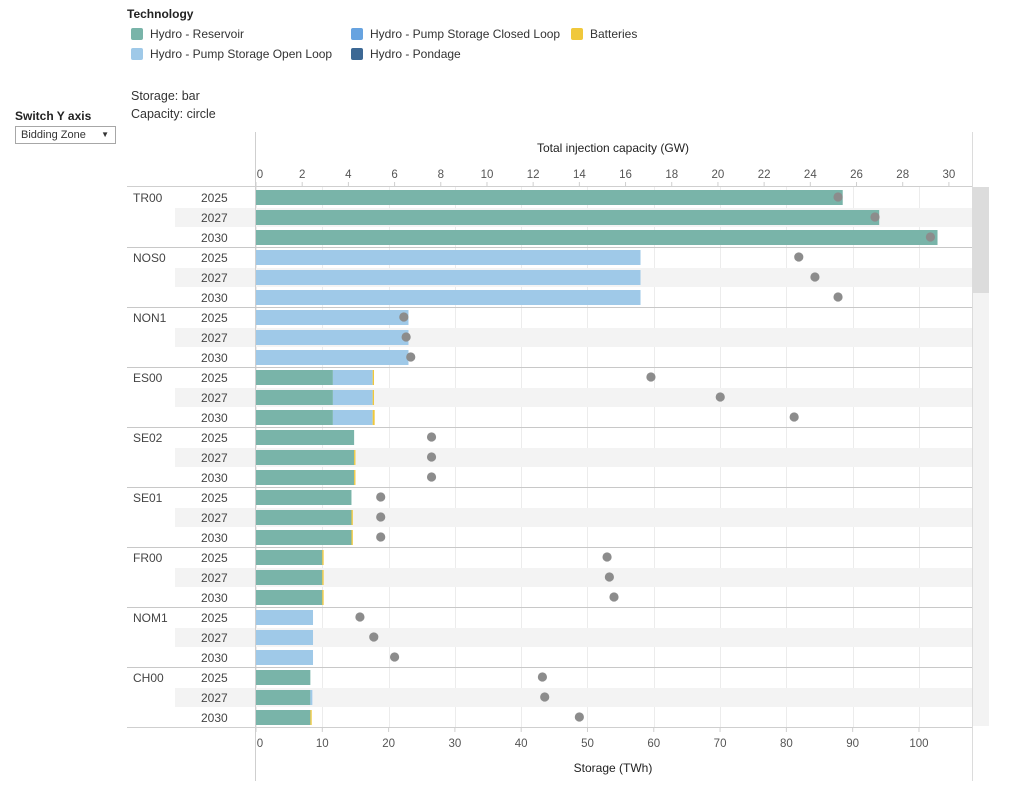 Image resolution: width=1028 pixels, height=809 pixels. I want to click on legend-label: Hydro - Pondage, so click(415, 54).